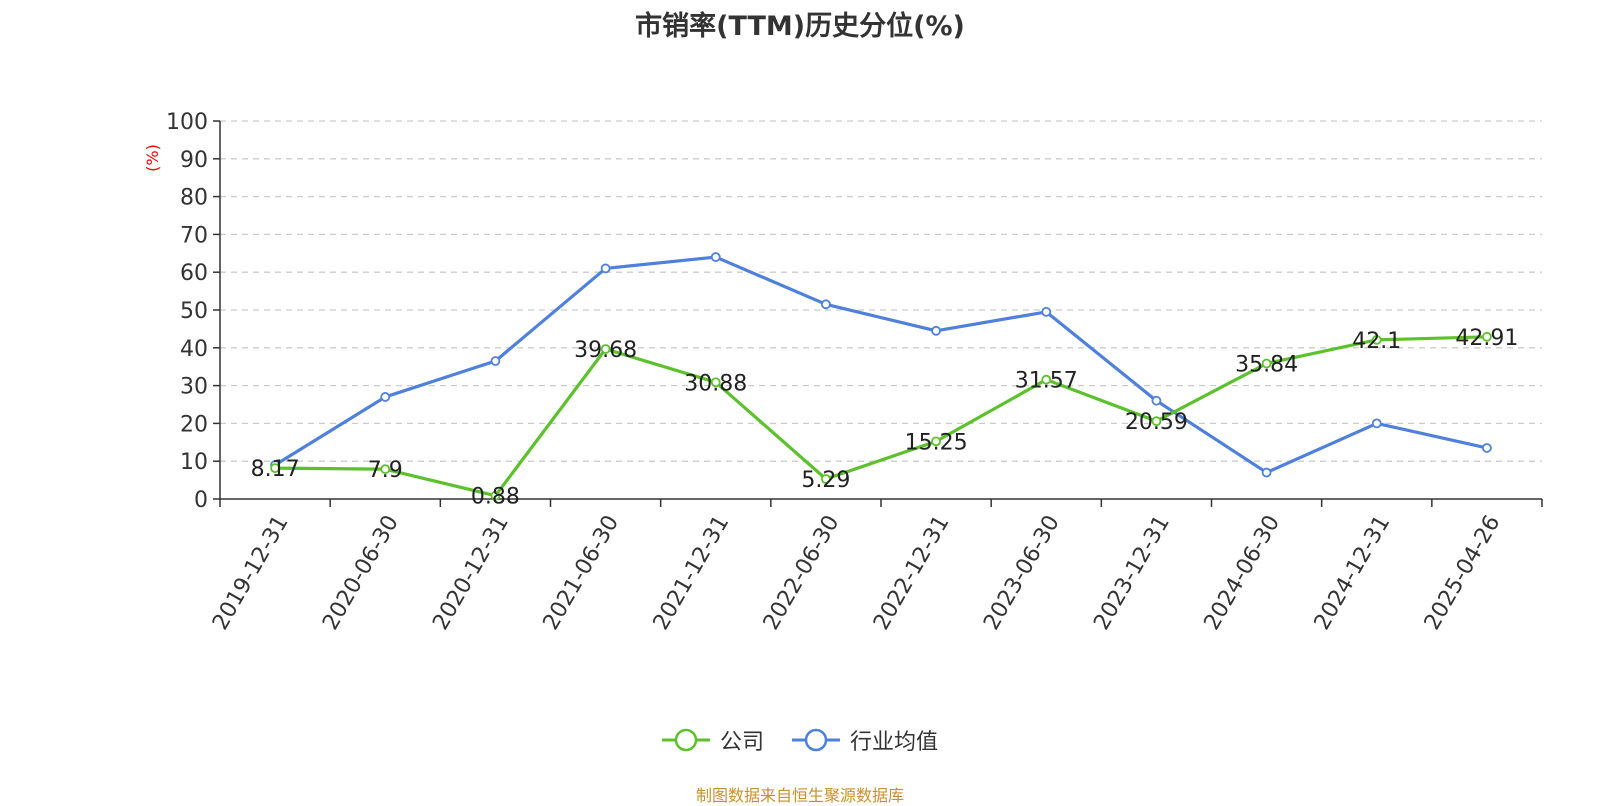  I want to click on x-tick-label: 2025-04-26, so click(1463, 572).